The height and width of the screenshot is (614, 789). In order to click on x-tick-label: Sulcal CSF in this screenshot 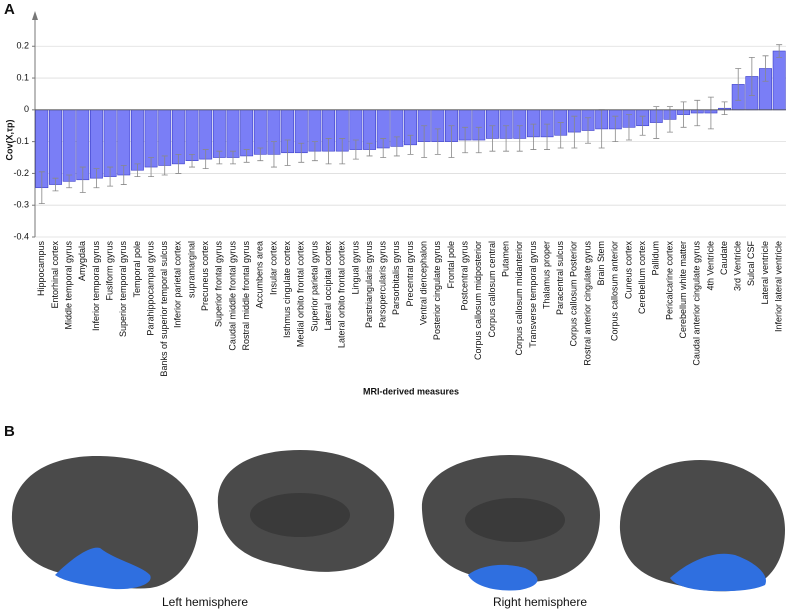, I will do `click(751, 264)`.